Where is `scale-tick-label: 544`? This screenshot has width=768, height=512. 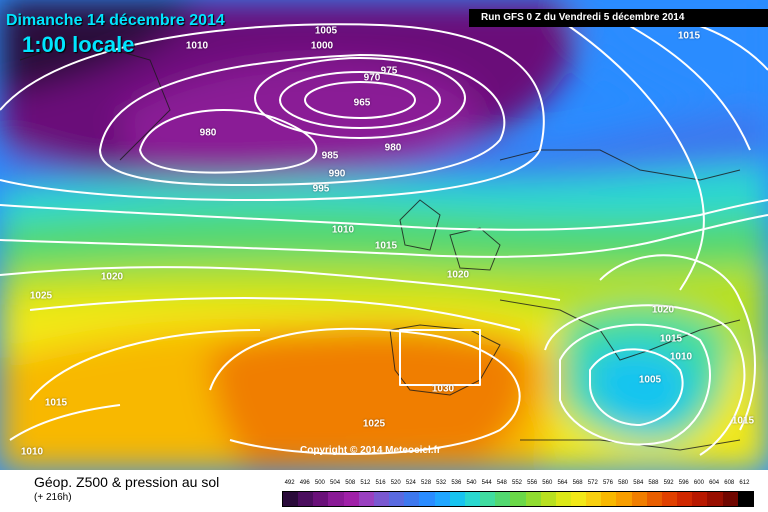 scale-tick-label: 544 is located at coordinates (486, 483).